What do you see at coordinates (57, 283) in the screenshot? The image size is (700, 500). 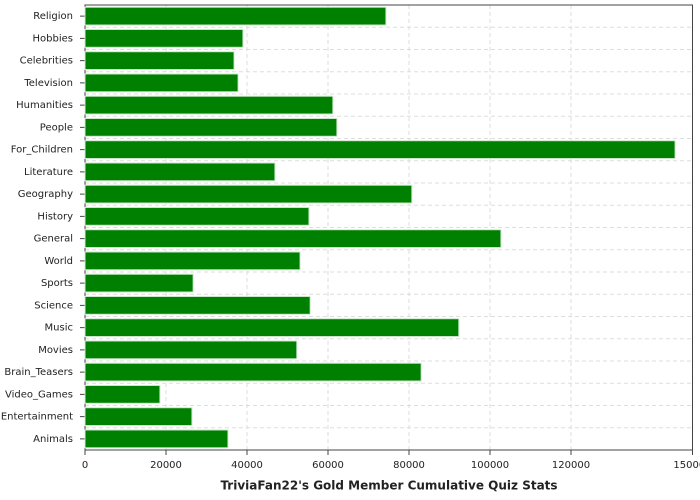 I see `y-tick-label: Sports` at bounding box center [57, 283].